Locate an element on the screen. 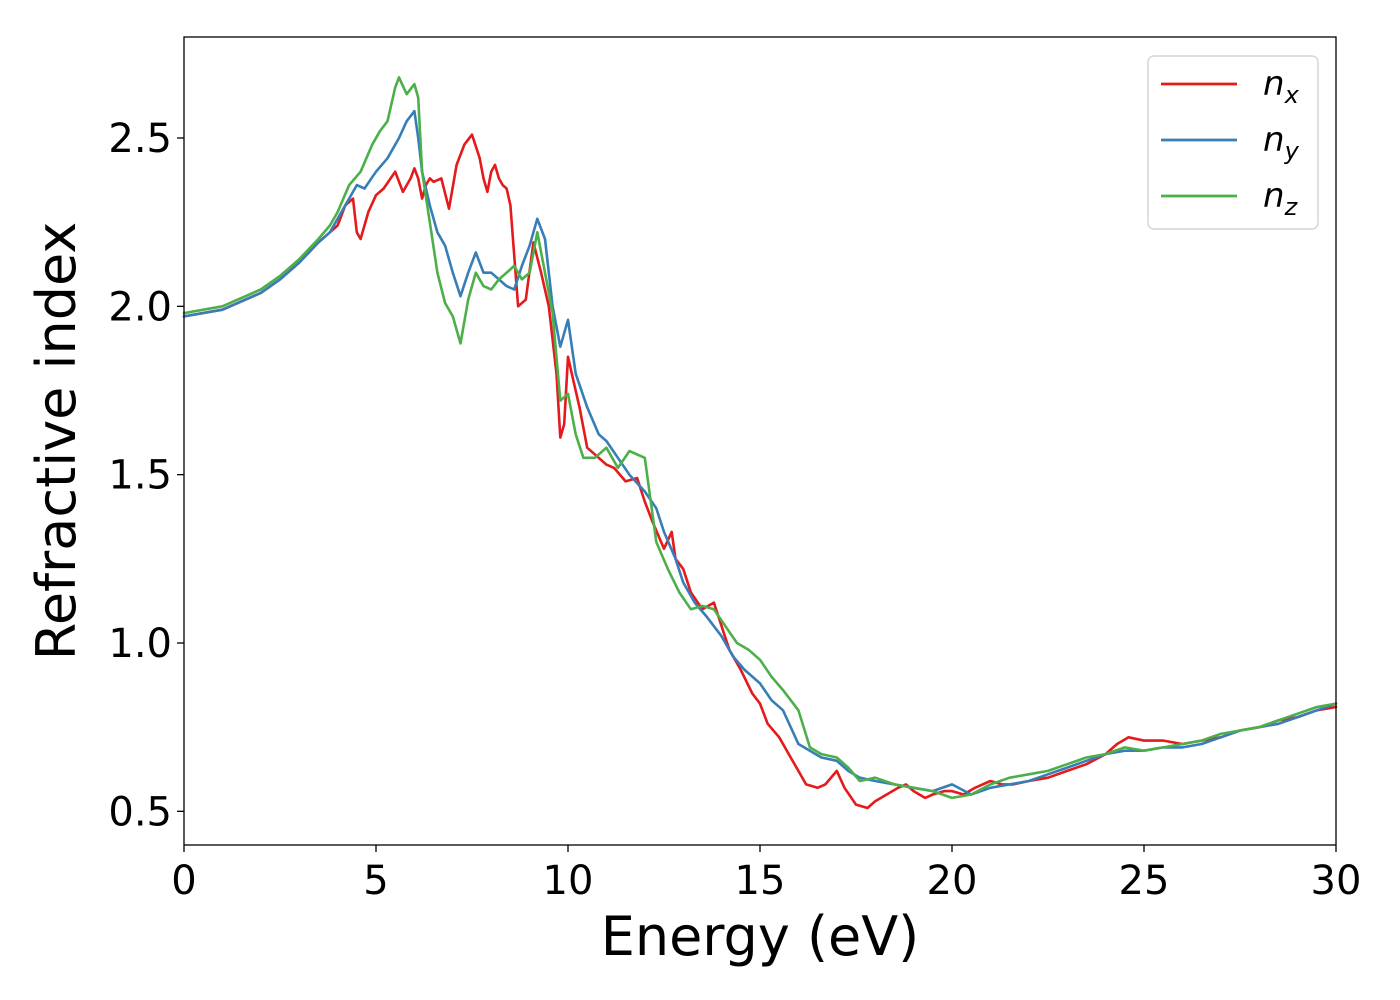  x-tick-label: 15 is located at coordinates (760, 881).